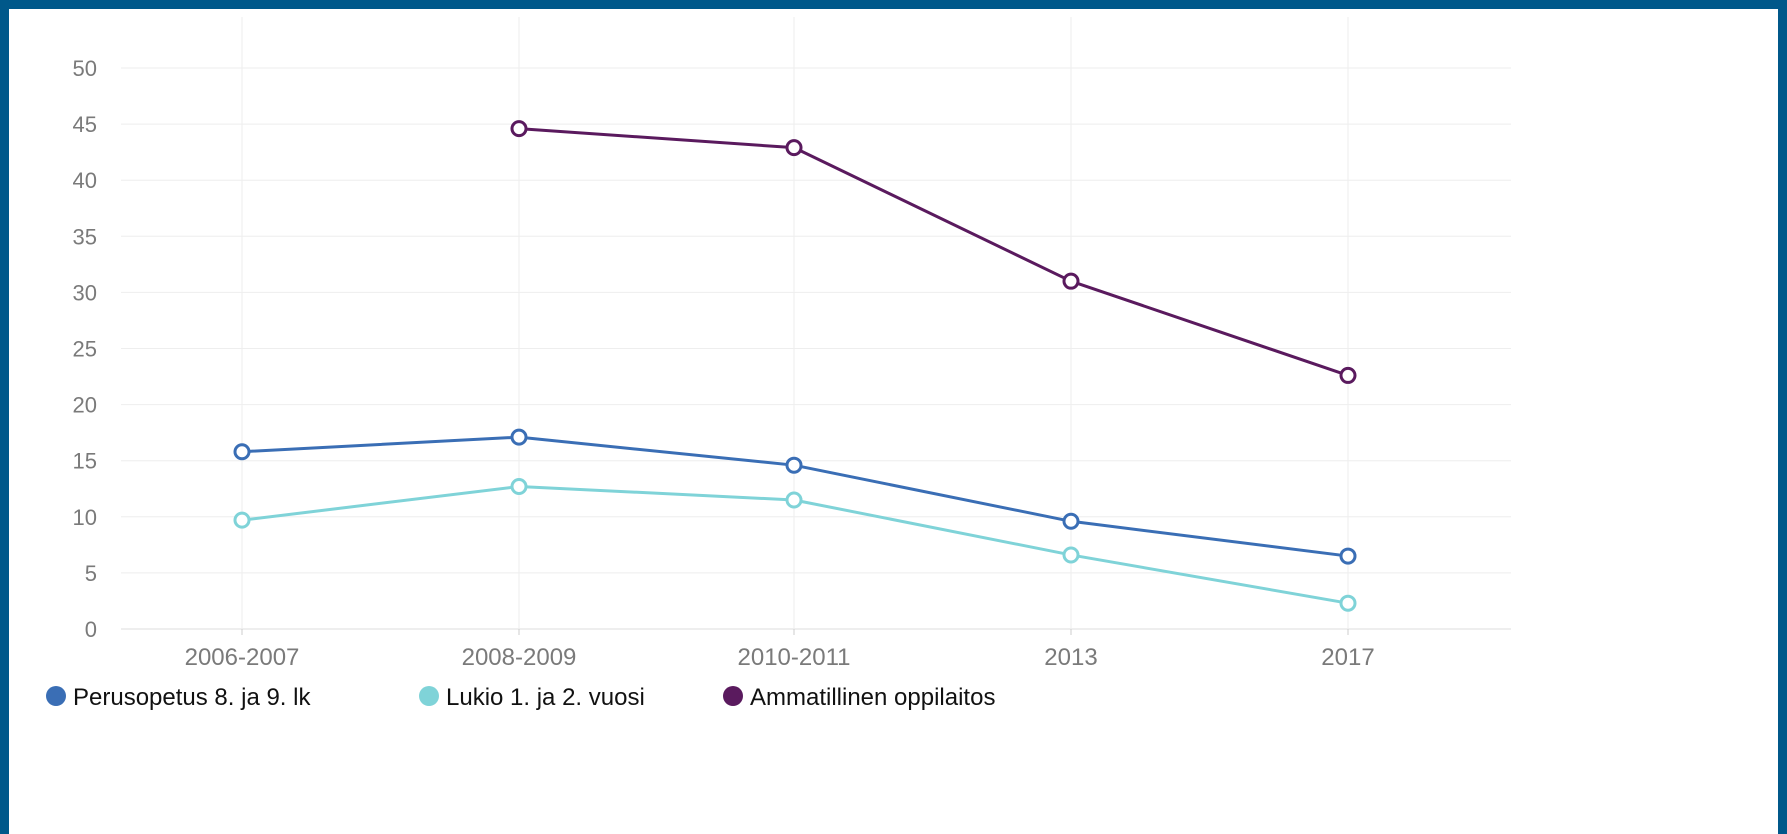 This screenshot has width=1787, height=834. What do you see at coordinates (192, 697) in the screenshot?
I see `legend-label: Perusopetus 8. ja 9. lk` at bounding box center [192, 697].